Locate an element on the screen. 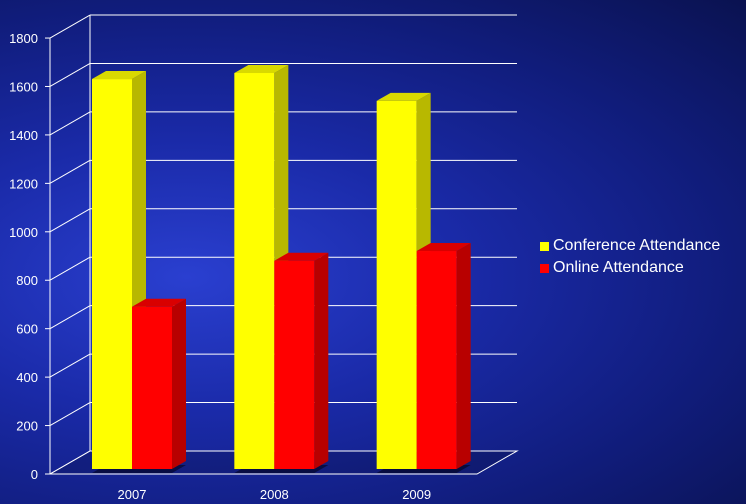 The width and height of the screenshot is (746, 504). legend-item-conference: Conference Attendance is located at coordinates (630, 246).